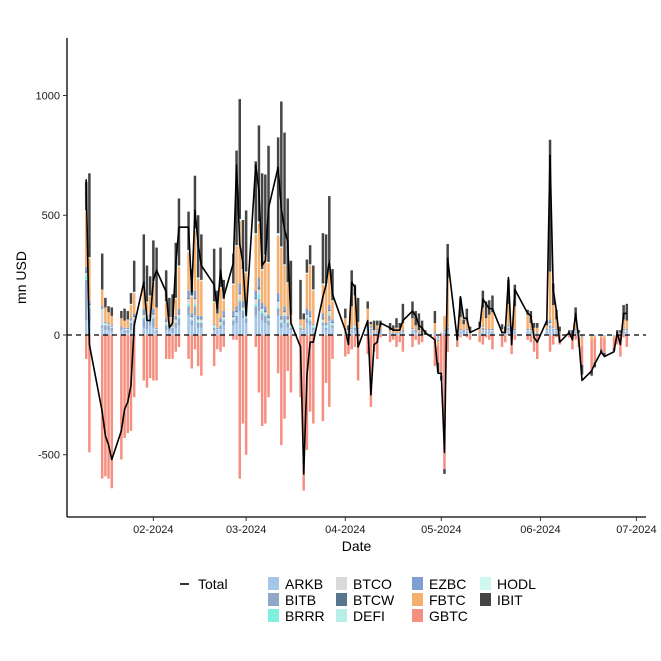 This screenshot has width=661, height=661. What do you see at coordinates (448, 616) in the screenshot?
I see `legend-label-gbtc: GBTC` at bounding box center [448, 616].